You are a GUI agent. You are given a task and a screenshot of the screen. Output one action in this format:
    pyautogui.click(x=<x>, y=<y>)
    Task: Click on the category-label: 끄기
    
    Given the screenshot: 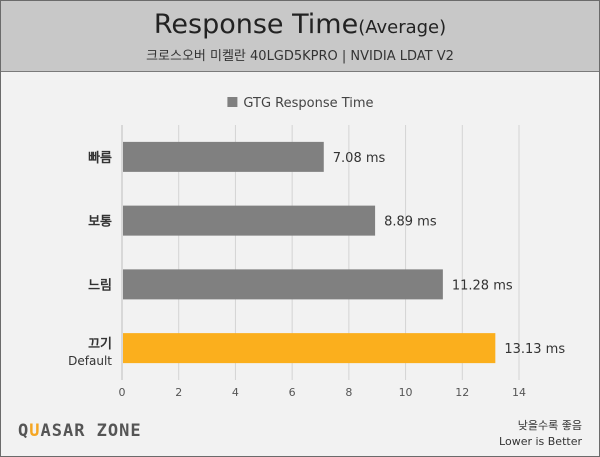 What is the action you would take?
    pyautogui.click(x=100, y=344)
    